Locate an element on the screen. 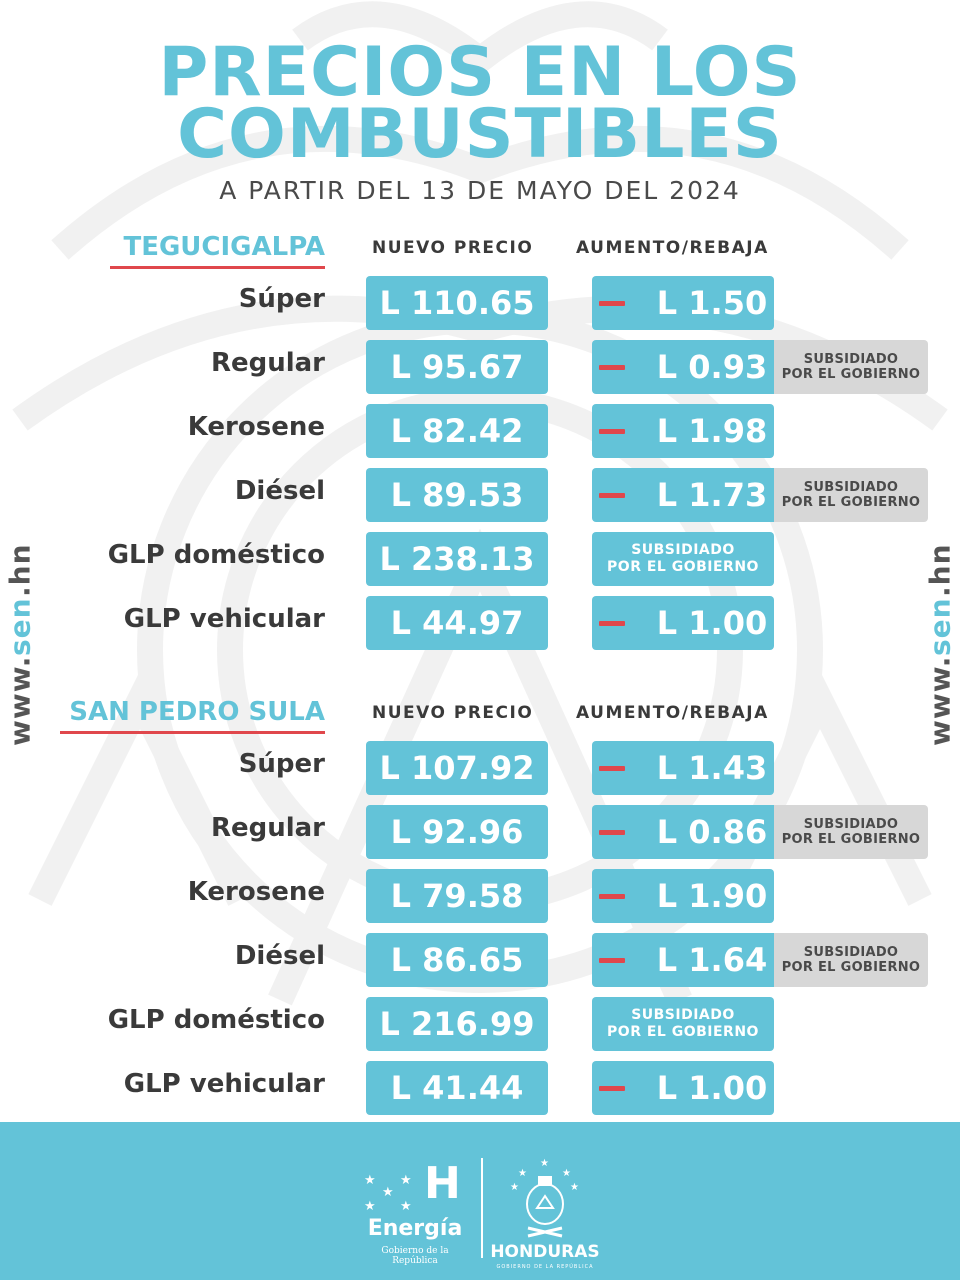 This screenshot has width=960, height=1280. price-cell: L 89.53 is located at coordinates (457, 495).